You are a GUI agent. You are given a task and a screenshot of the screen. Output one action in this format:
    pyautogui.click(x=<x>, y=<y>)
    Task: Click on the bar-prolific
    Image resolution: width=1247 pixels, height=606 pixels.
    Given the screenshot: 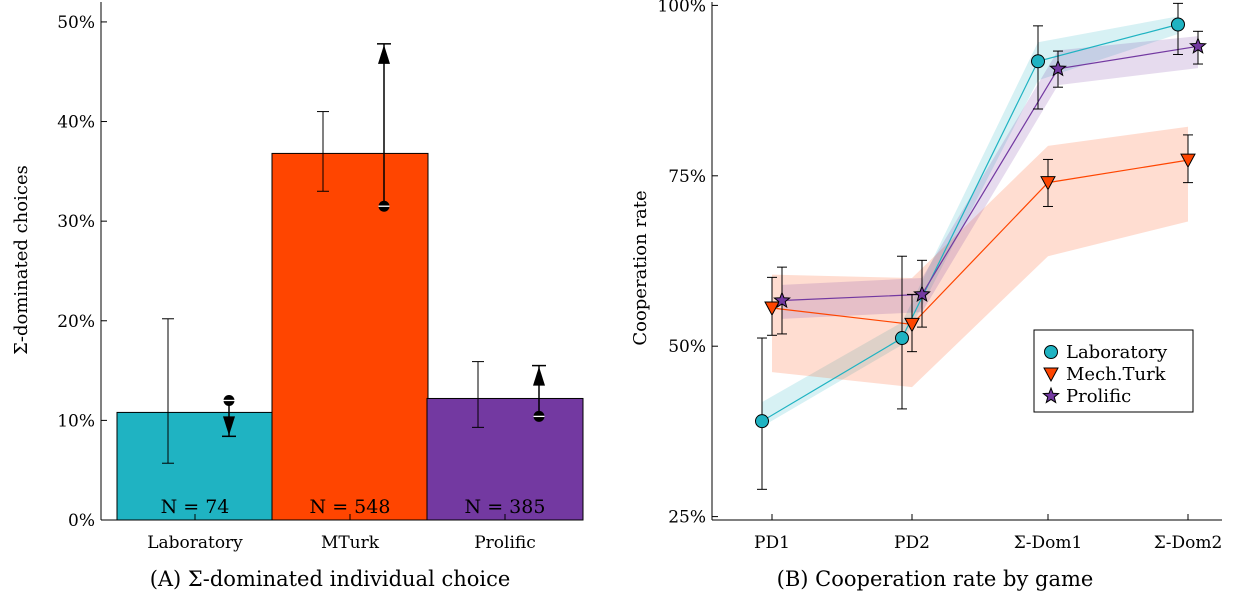 What is the action you would take?
    pyautogui.click(x=505, y=459)
    